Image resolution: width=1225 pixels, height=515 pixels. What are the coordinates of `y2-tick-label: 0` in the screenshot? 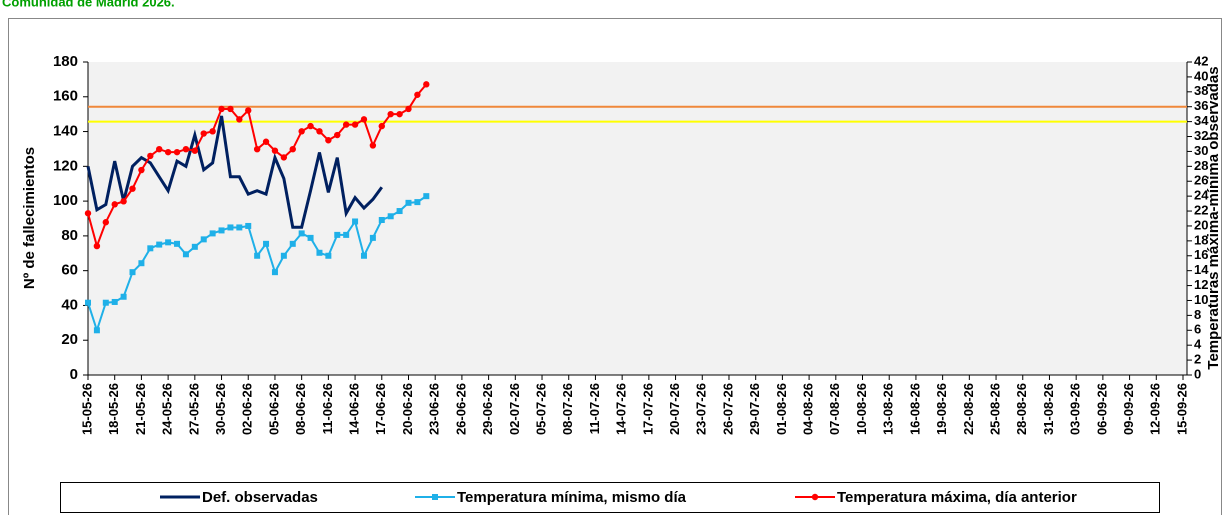 It's located at (1197, 373).